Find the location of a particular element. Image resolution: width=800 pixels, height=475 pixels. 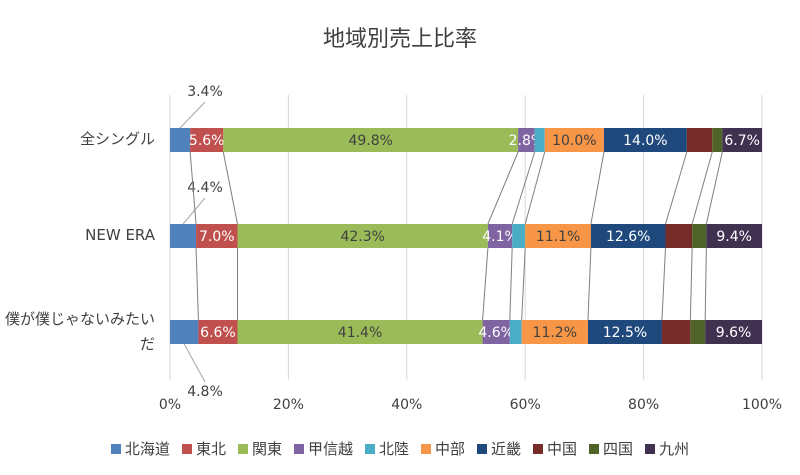

legend-item: 甲信越 is located at coordinates (323, 448).